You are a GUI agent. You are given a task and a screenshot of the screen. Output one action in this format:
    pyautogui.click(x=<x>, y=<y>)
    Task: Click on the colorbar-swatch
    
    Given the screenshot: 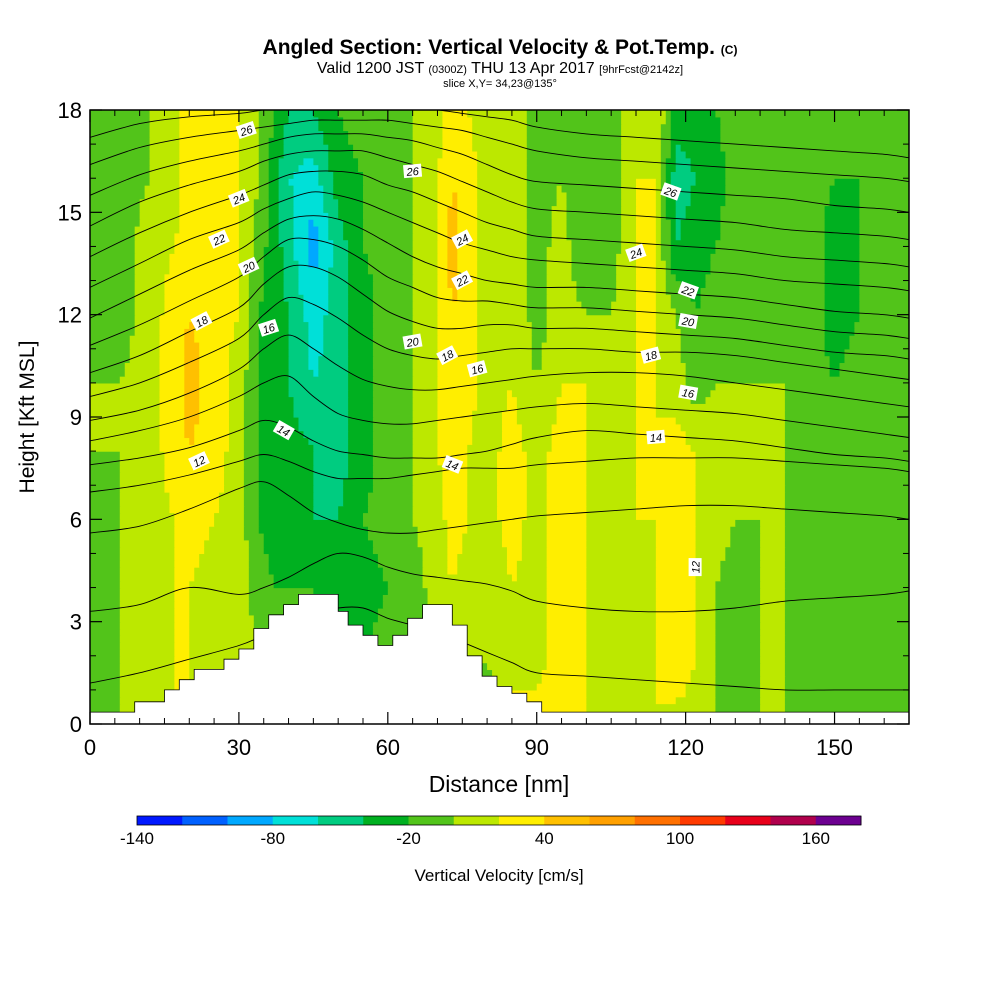 What is the action you would take?
    pyautogui.click(x=160, y=820)
    